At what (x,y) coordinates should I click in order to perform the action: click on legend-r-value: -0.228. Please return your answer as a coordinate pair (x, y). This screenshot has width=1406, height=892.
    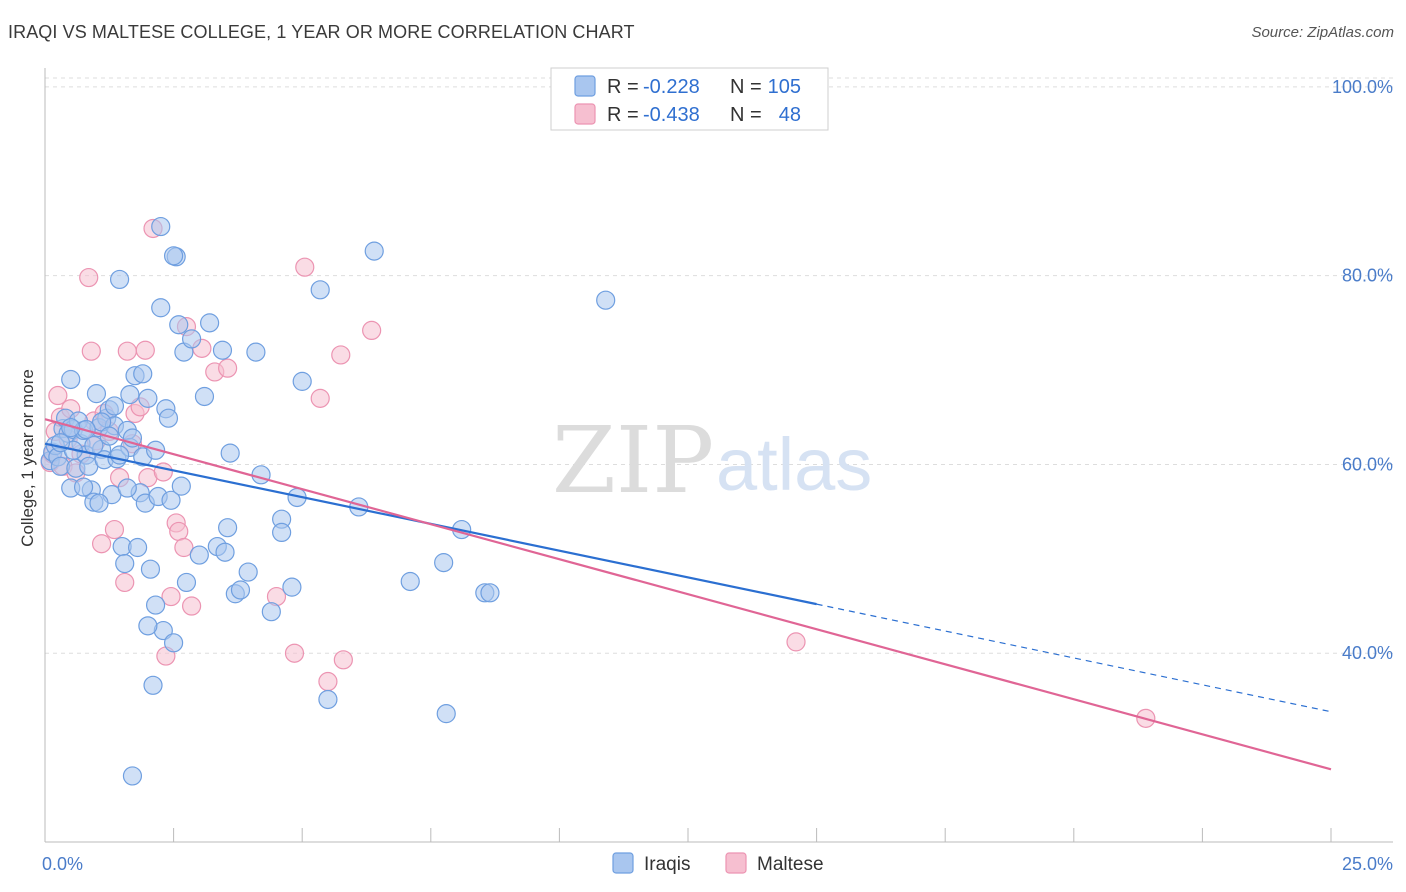
    Looking at the image, I should click on (671, 87).